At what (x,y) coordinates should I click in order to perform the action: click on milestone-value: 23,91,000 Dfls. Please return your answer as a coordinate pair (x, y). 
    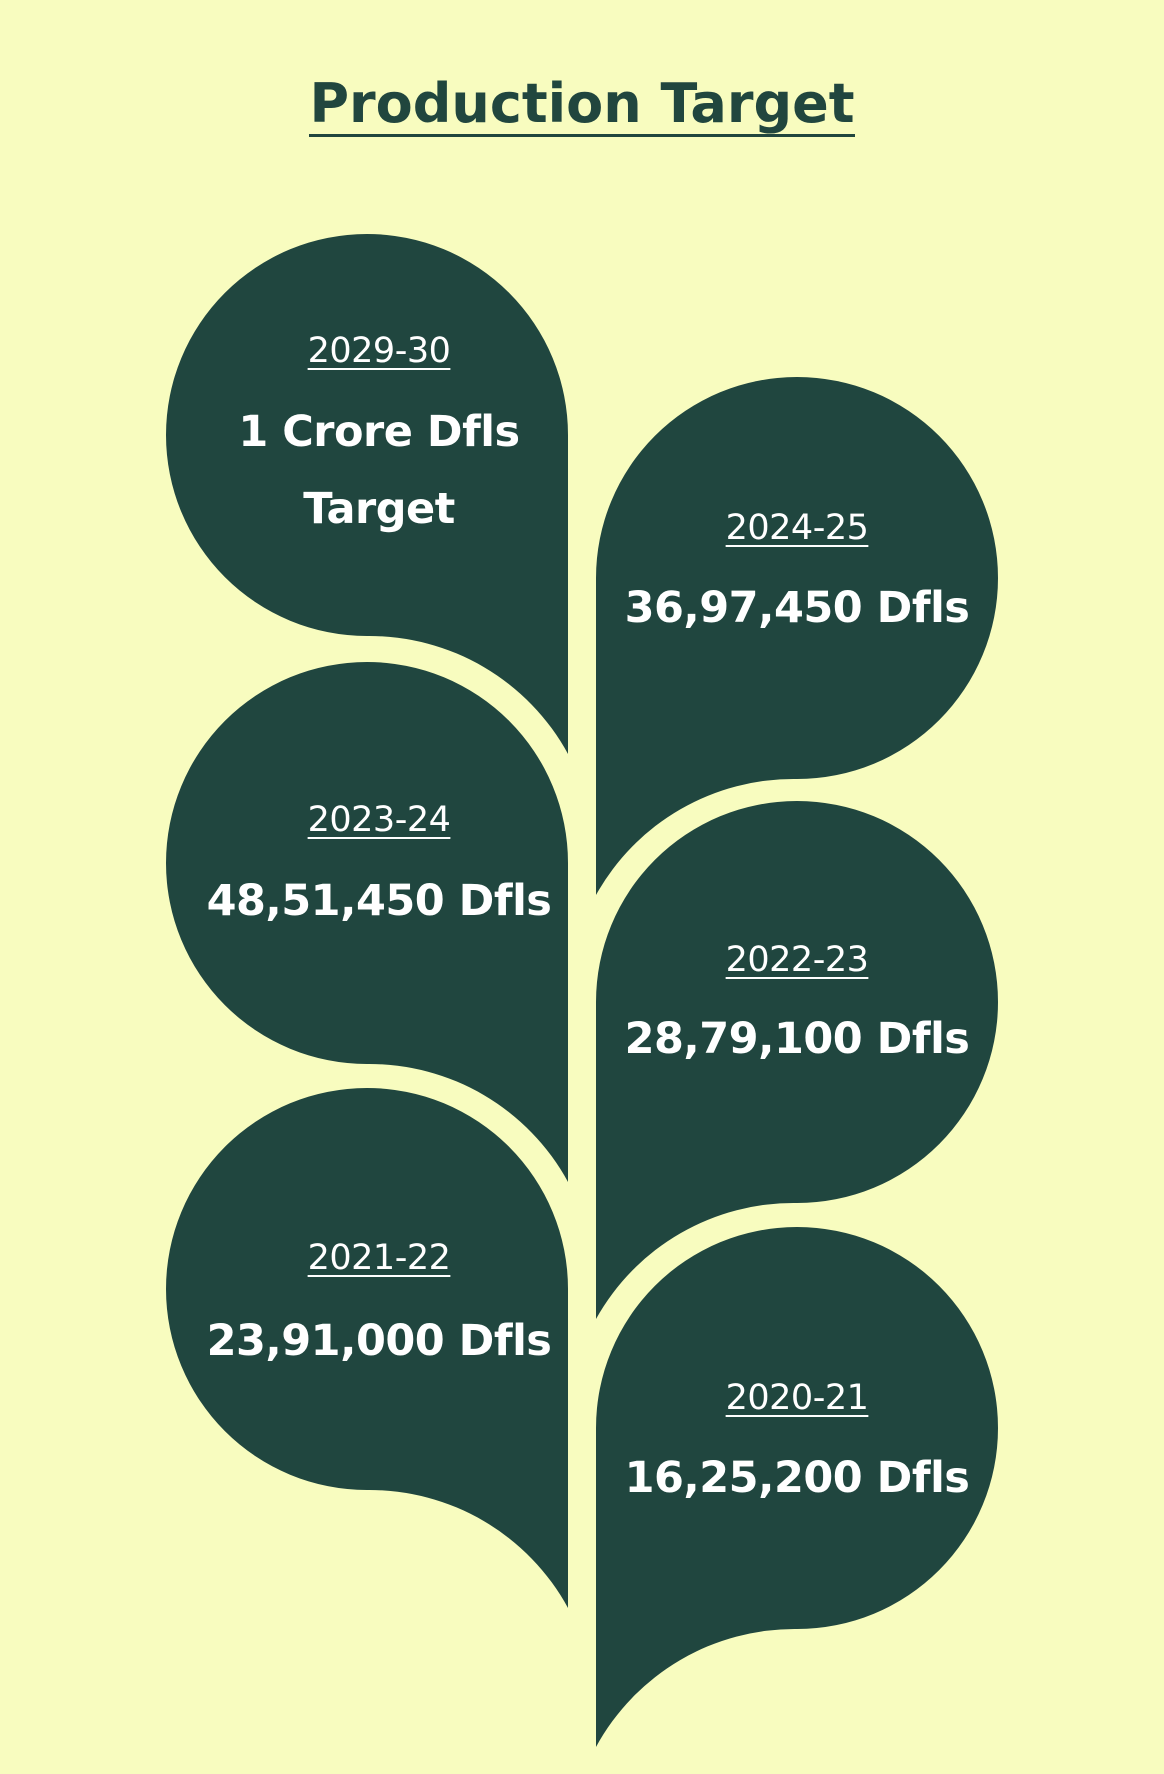
    Looking at the image, I should click on (379, 1341).